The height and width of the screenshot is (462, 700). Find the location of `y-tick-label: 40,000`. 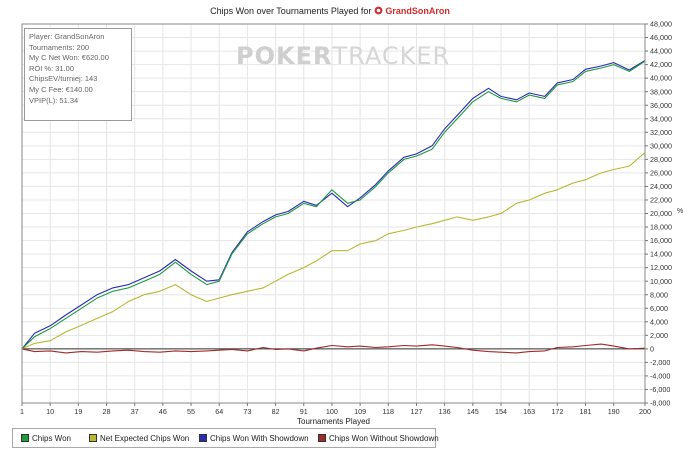

y-tick-label: 40,000 is located at coordinates (661, 78).